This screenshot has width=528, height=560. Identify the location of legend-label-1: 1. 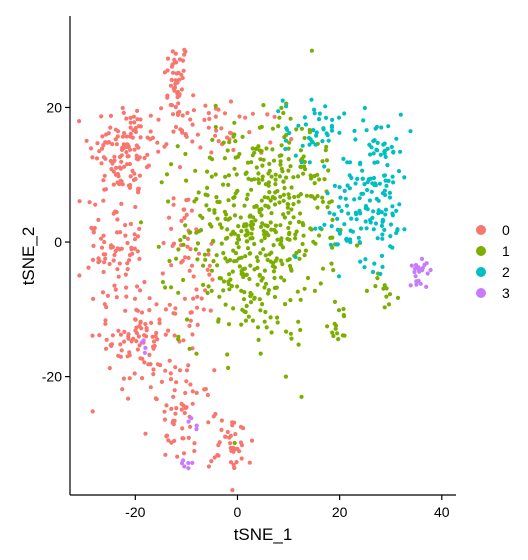
(506, 251).